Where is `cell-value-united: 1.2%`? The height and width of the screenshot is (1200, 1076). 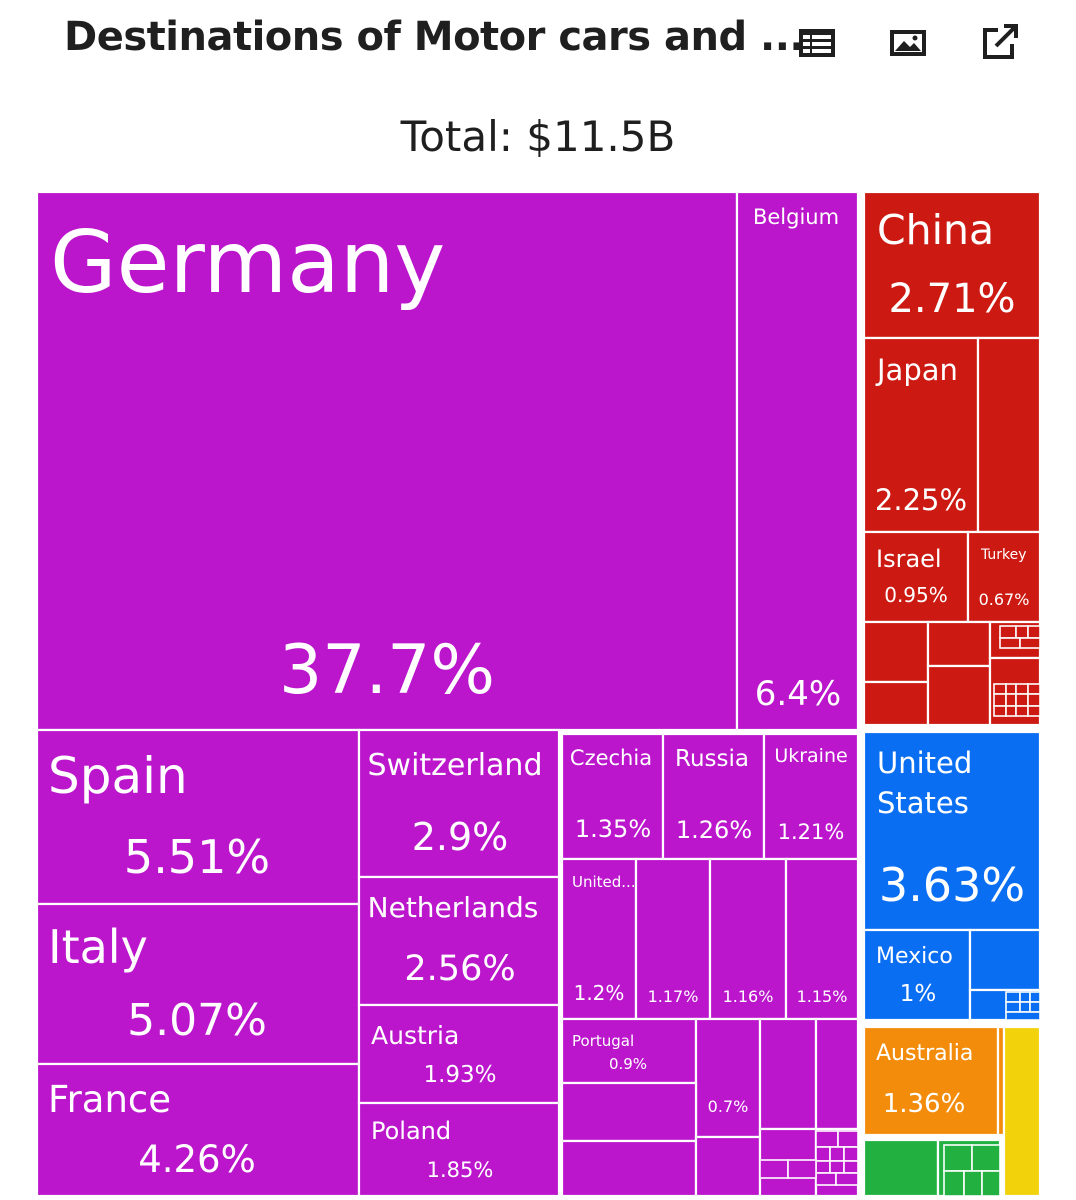 cell-value-united: 1.2% is located at coordinates (599, 993).